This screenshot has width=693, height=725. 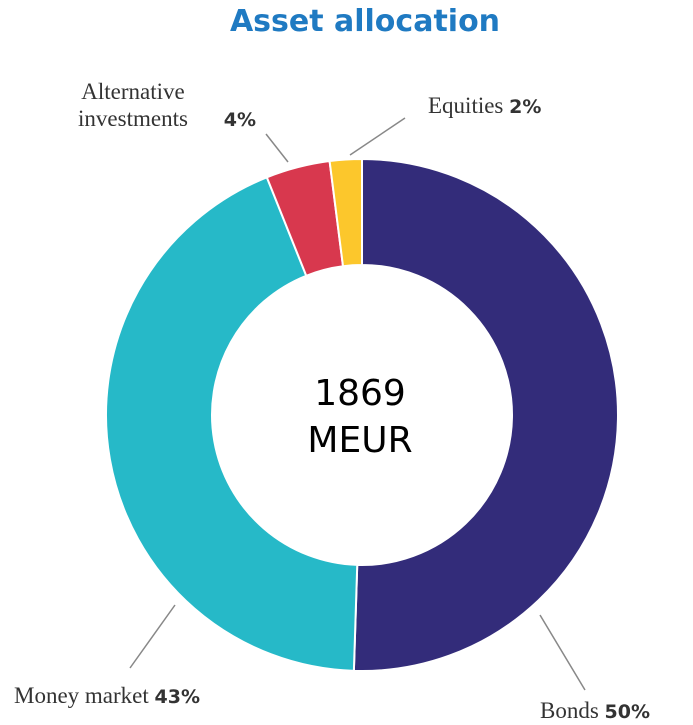 What do you see at coordinates (365, 21) in the screenshot?
I see `chart-title: Asset allocation` at bounding box center [365, 21].